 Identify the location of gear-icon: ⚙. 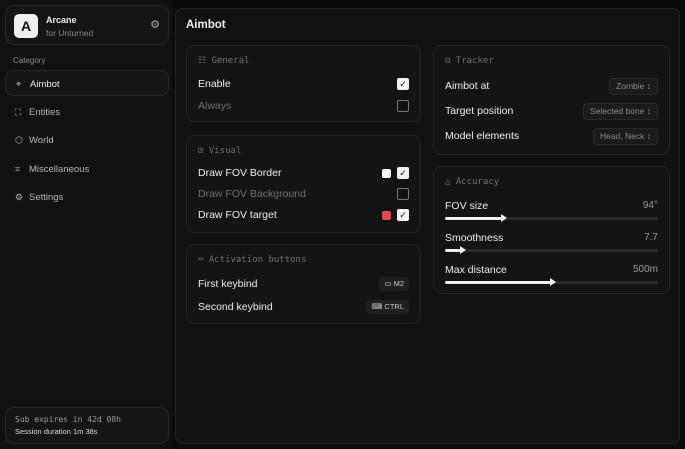
(19, 197).